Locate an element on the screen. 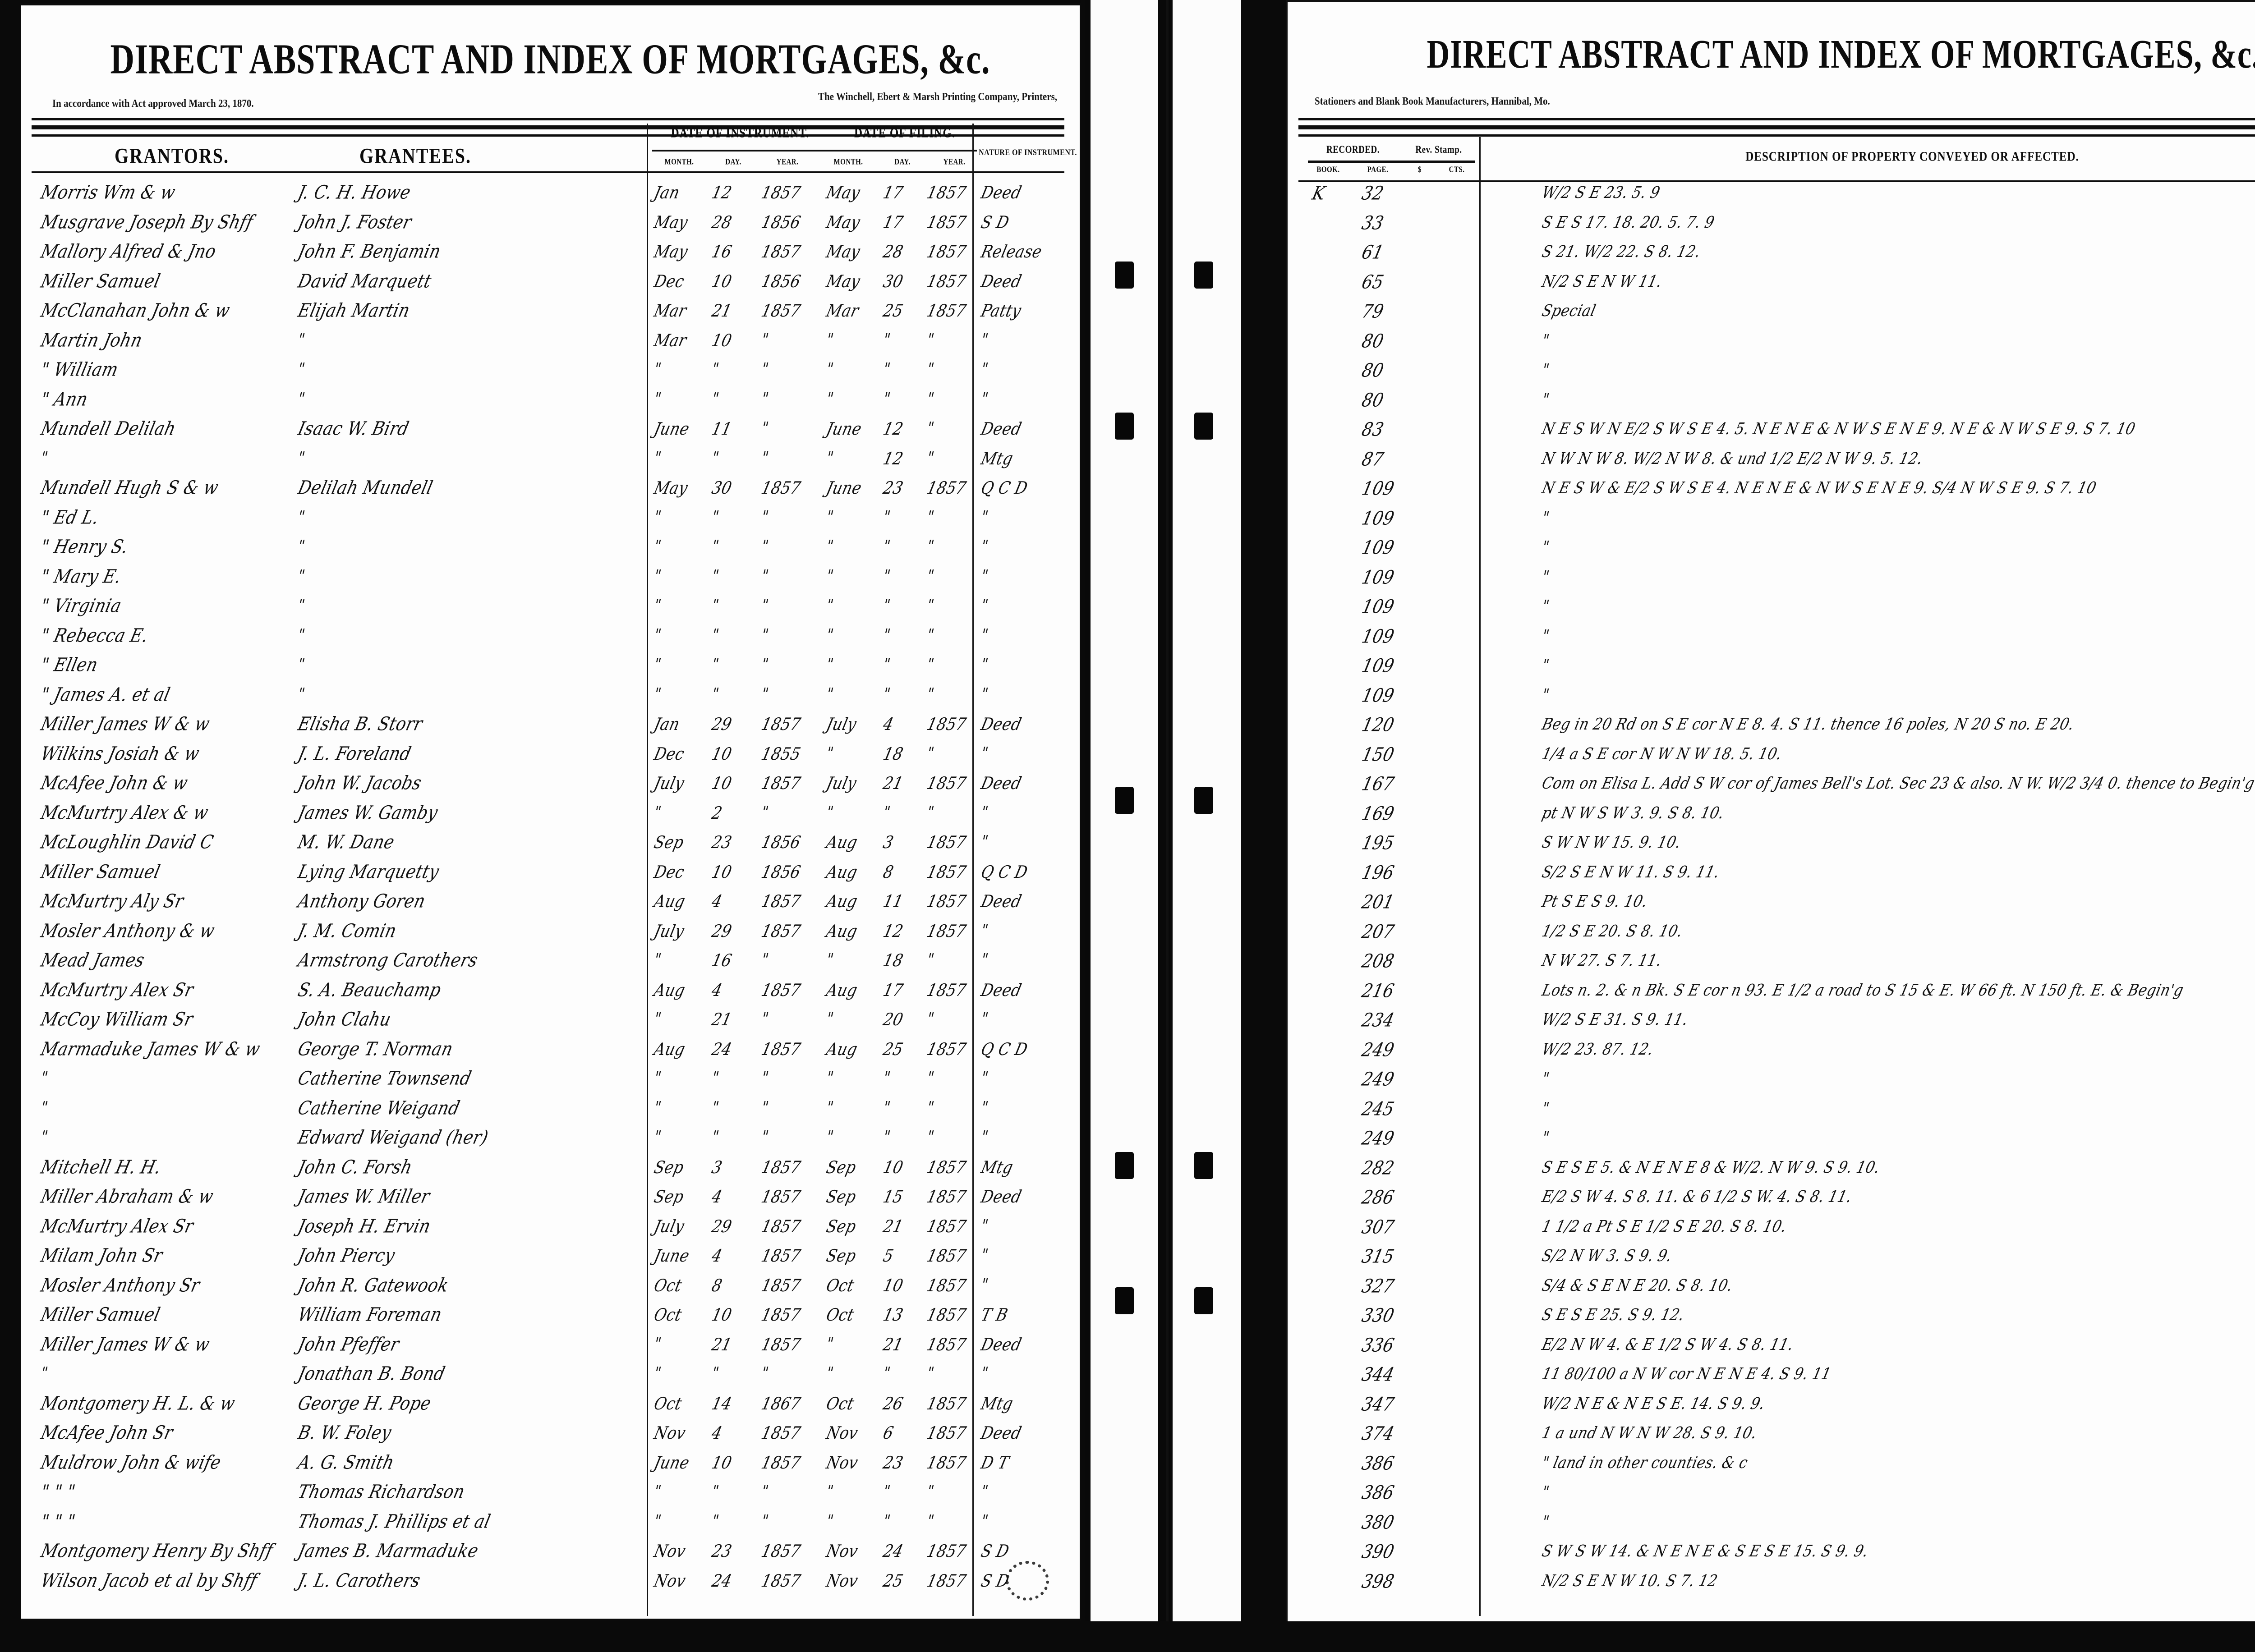 The width and height of the screenshot is (2255, 1652). entry-fd: 5 is located at coordinates (888, 1255).